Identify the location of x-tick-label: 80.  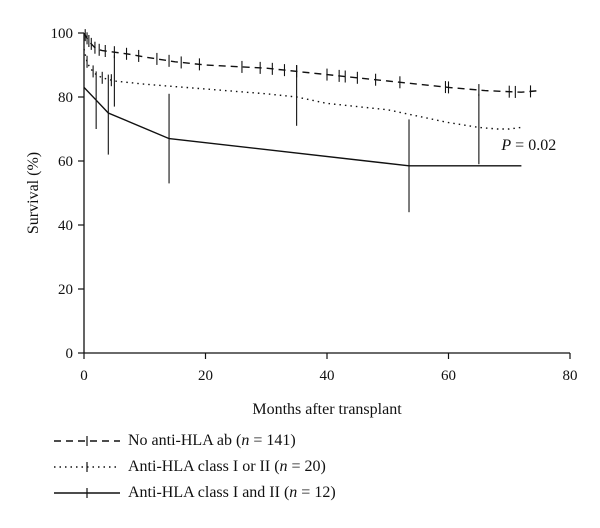
(570, 376).